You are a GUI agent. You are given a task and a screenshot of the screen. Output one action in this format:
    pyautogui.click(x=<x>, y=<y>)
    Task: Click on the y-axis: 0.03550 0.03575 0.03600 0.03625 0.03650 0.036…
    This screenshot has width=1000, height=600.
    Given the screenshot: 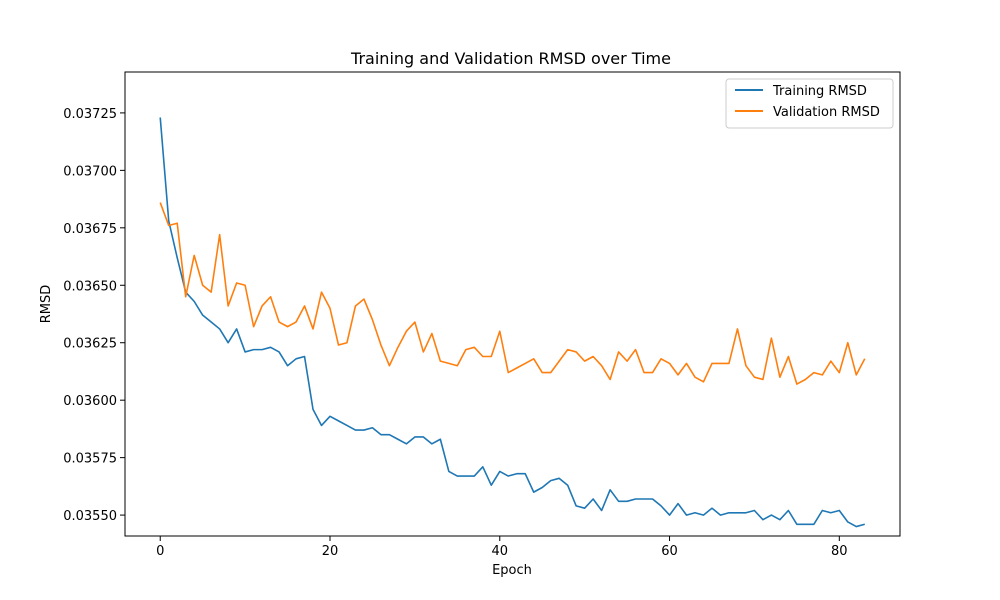 What is the action you would take?
    pyautogui.click(x=94, y=315)
    